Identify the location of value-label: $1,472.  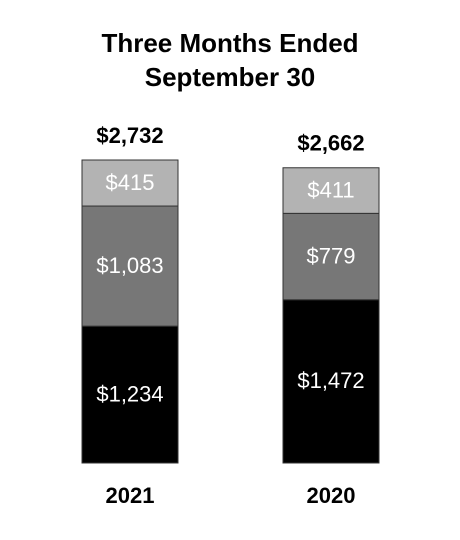
(330, 380).